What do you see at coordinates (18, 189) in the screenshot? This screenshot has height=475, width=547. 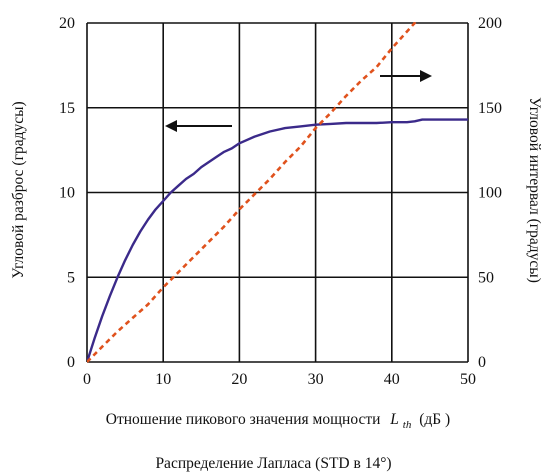 I see `left-axis-label: Угловой разброс (градусы)` at bounding box center [18, 189].